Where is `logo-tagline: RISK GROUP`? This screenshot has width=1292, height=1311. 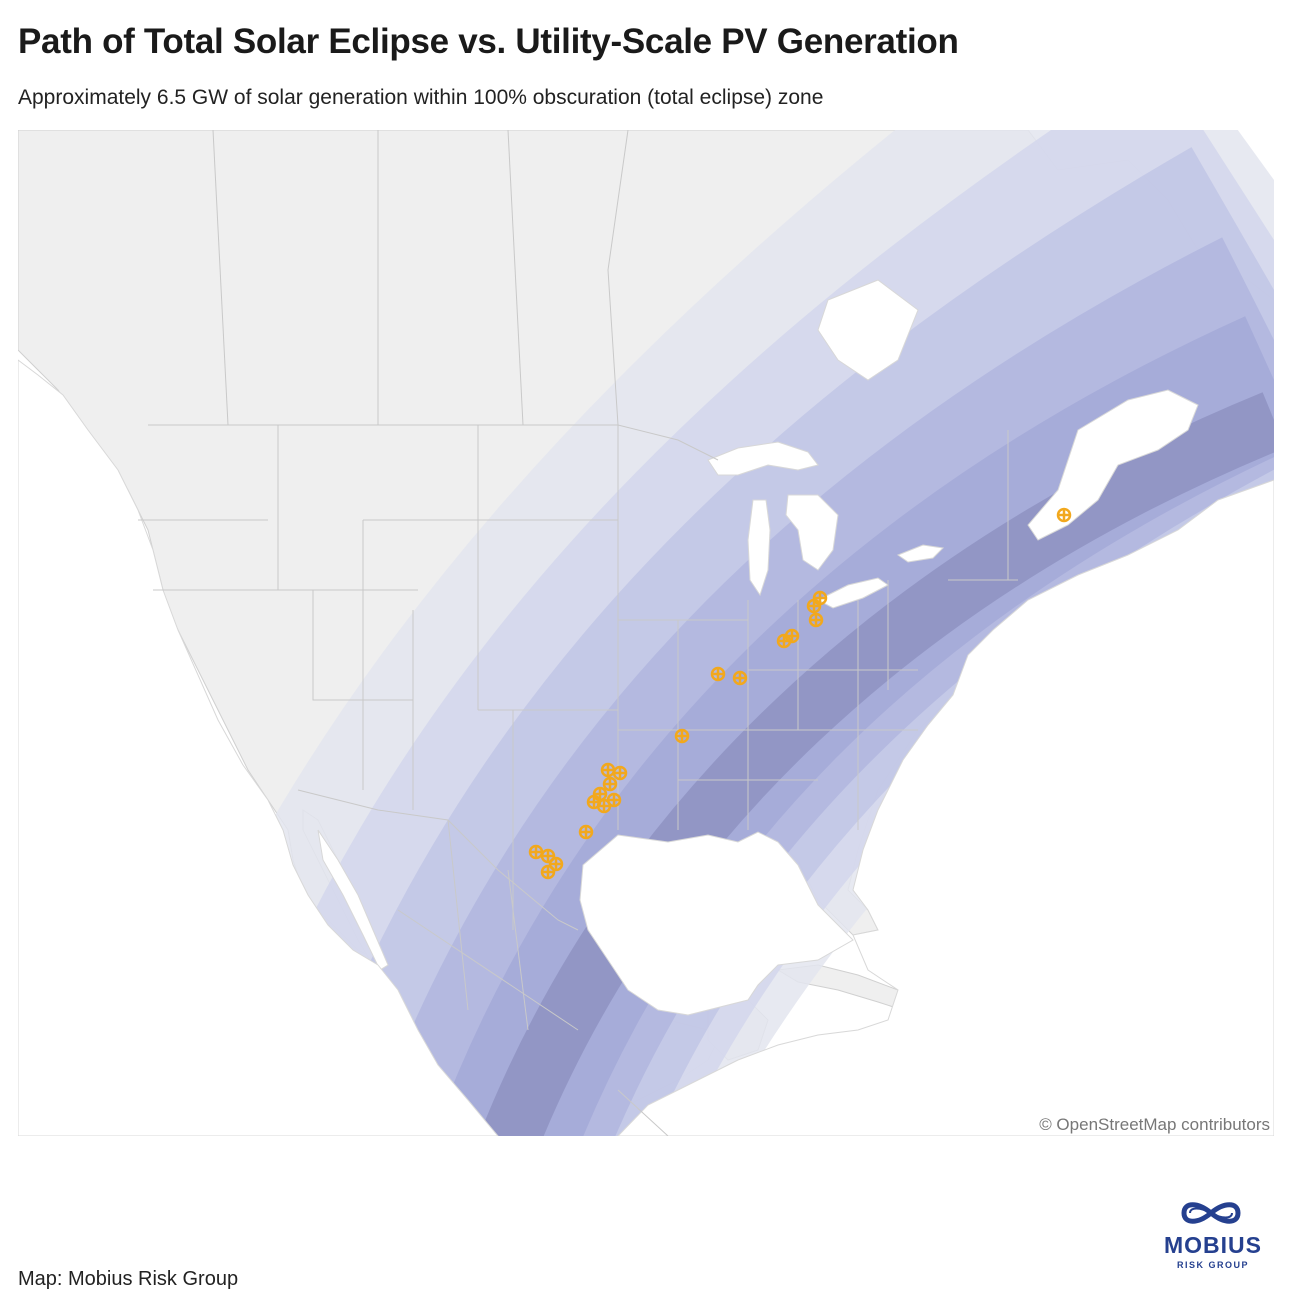
logo-tagline: RISK GROUP is located at coordinates (1212, 1265).